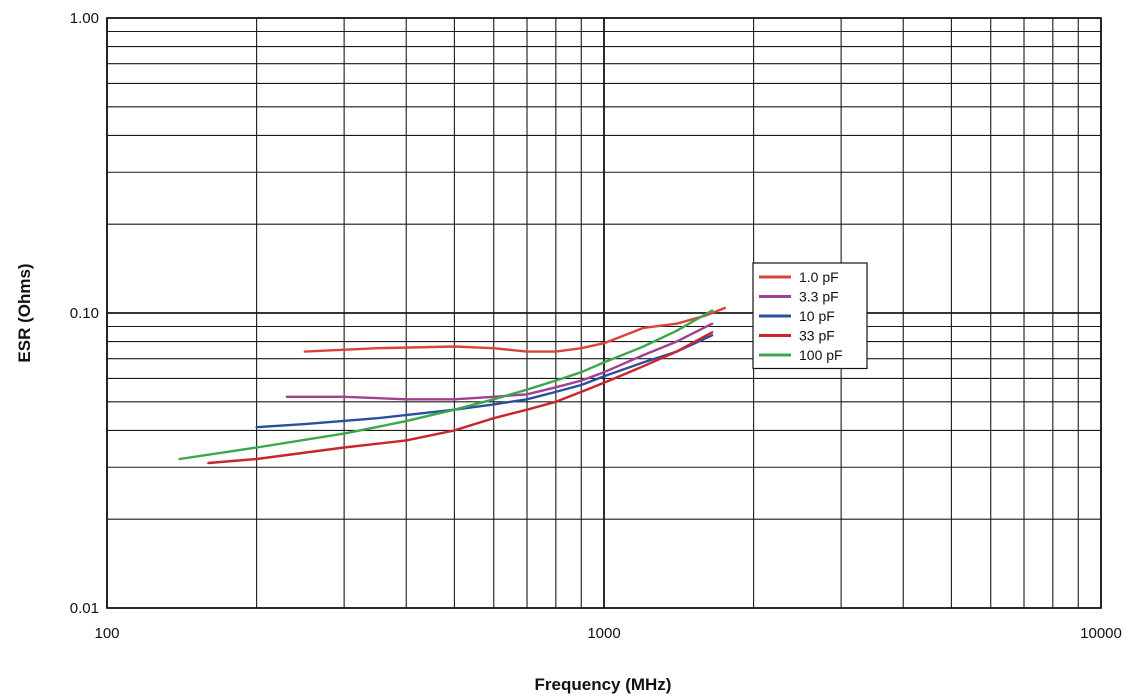  What do you see at coordinates (821, 355) in the screenshot?
I see `legend-label: 100 pF` at bounding box center [821, 355].